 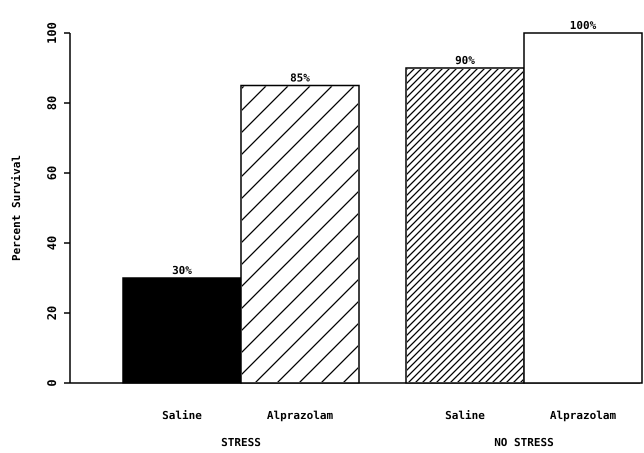 What do you see at coordinates (52, 313) in the screenshot?
I see `y-tick-label: 20` at bounding box center [52, 313].